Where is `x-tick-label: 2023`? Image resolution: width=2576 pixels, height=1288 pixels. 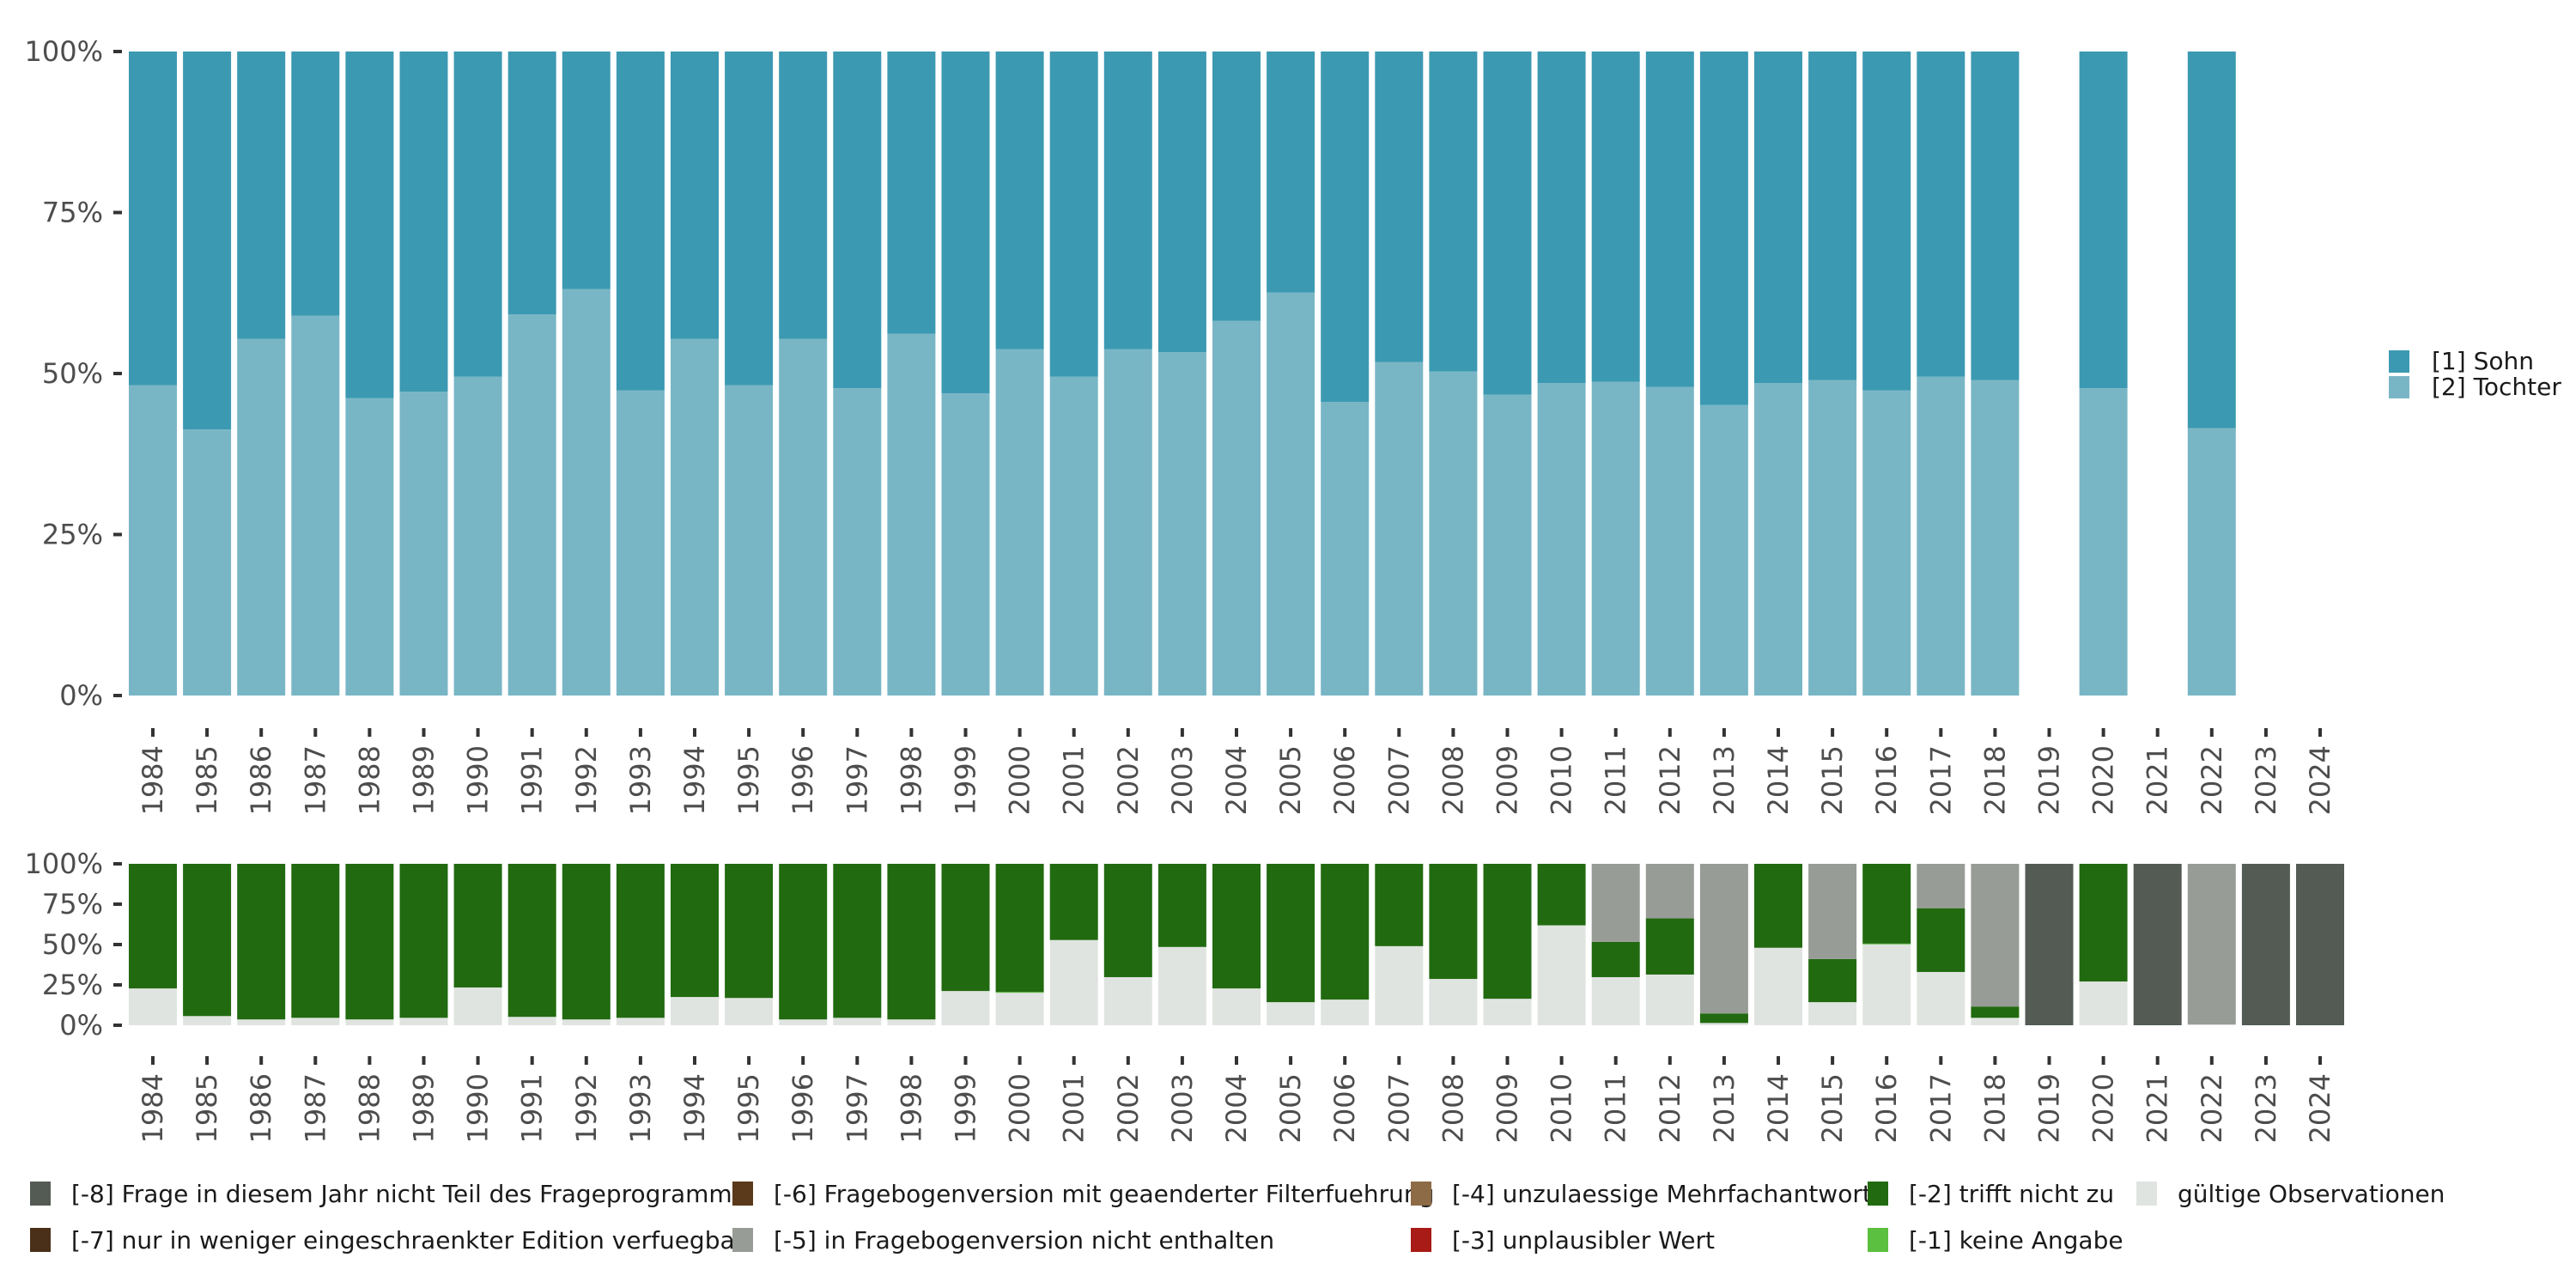 x-tick-label: 2023 is located at coordinates (2266, 780).